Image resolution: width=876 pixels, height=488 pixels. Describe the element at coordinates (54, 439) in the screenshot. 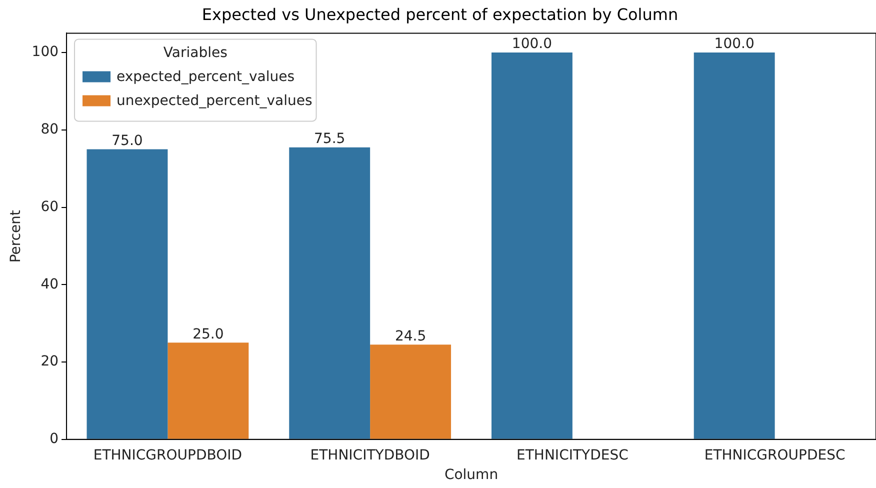

I see `y-tick-label: 0` at that location.